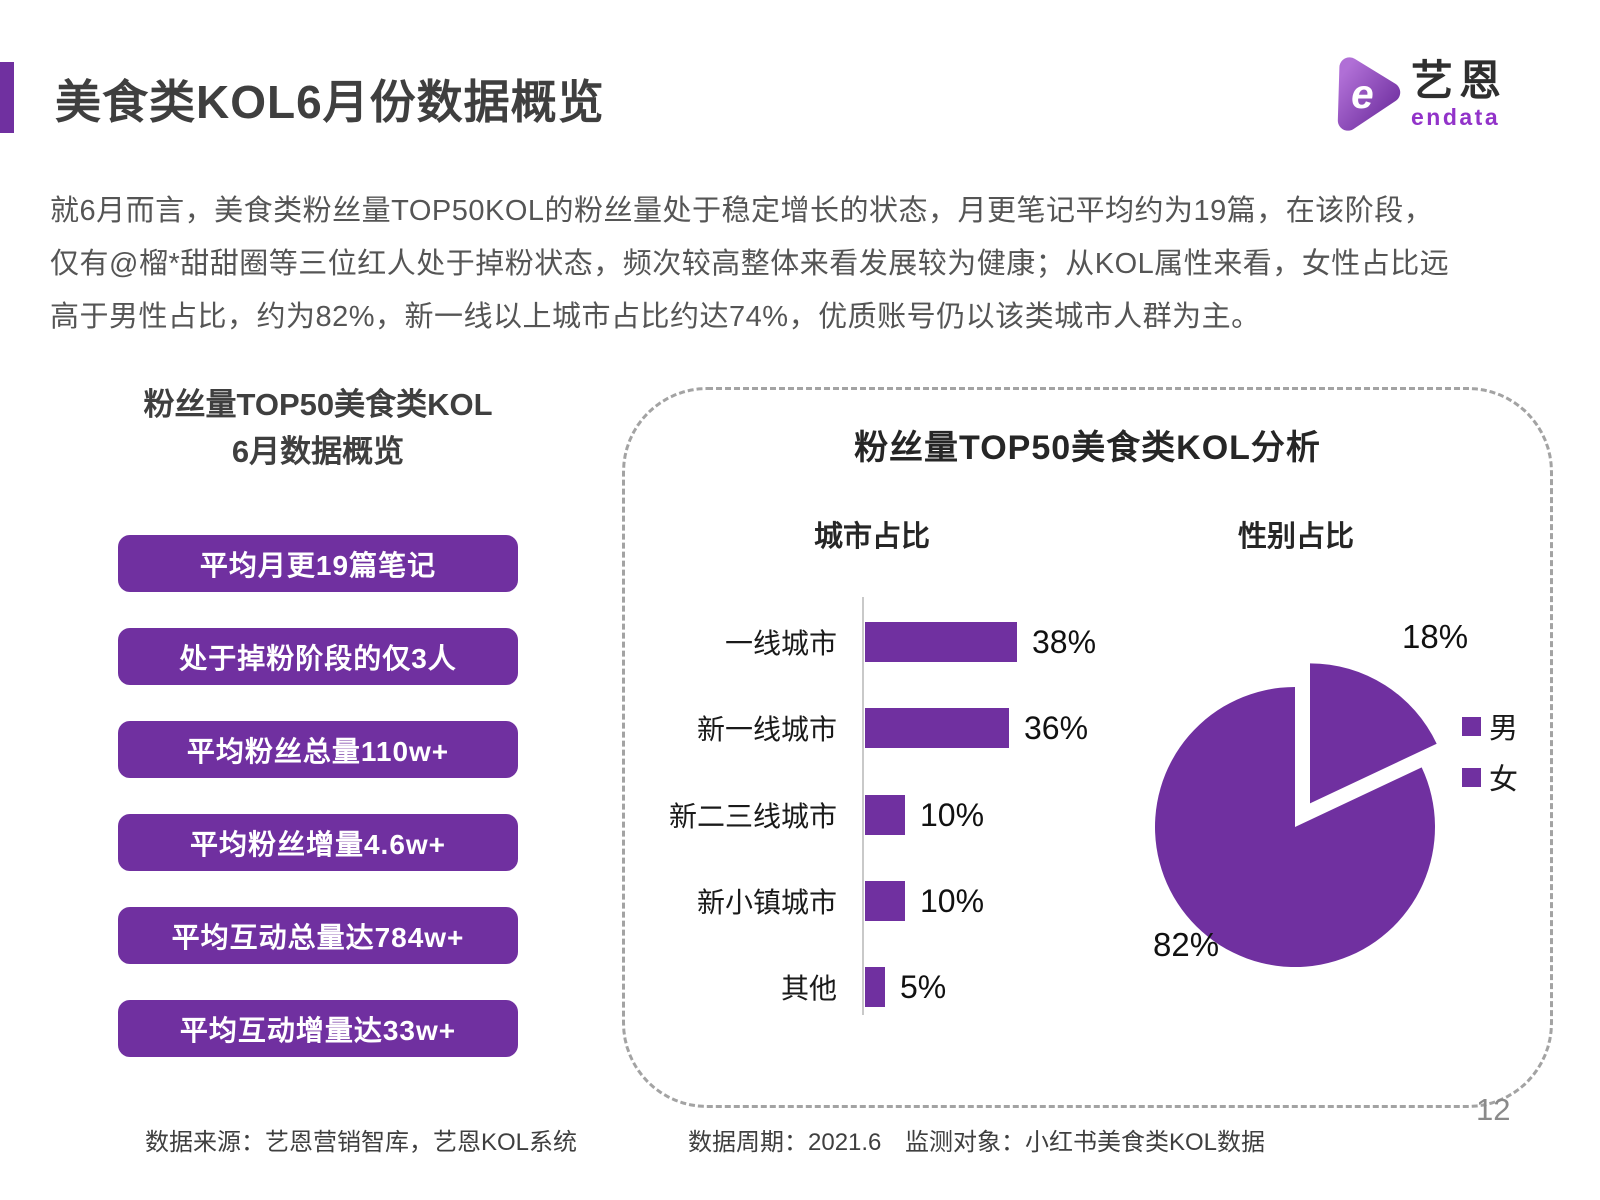 This screenshot has height=1200, width=1600. What do you see at coordinates (7, 97) in the screenshot?
I see `title-accent-bar` at bounding box center [7, 97].